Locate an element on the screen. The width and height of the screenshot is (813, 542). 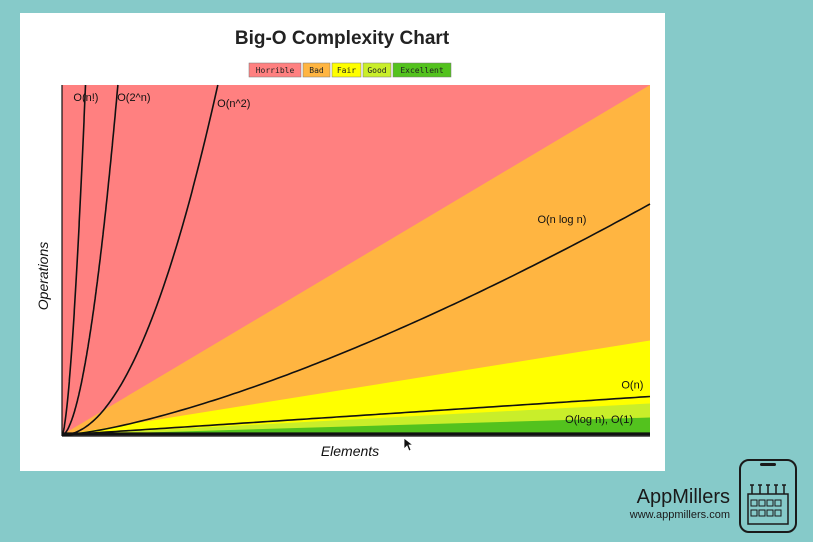
brand-url: www.appmillers.com is located at coordinates (679, 515).